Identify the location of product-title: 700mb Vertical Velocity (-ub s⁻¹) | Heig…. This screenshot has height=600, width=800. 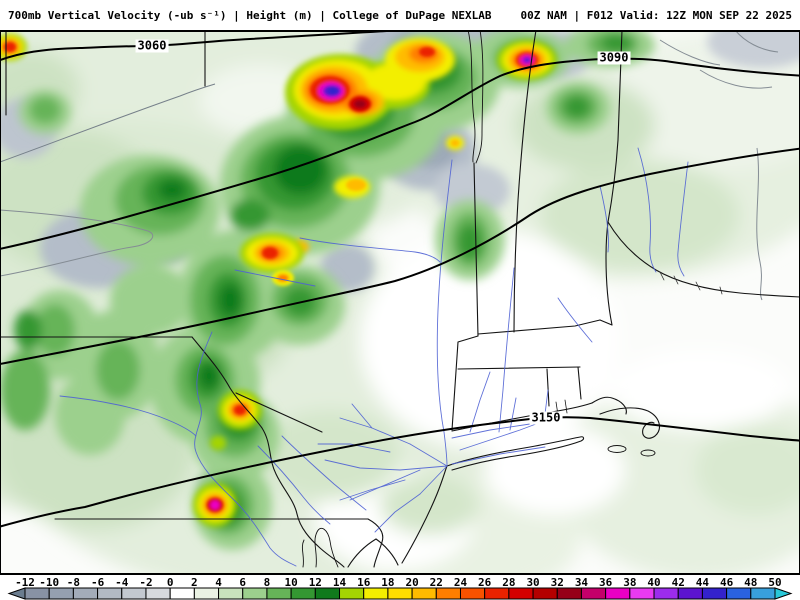
(250, 15).